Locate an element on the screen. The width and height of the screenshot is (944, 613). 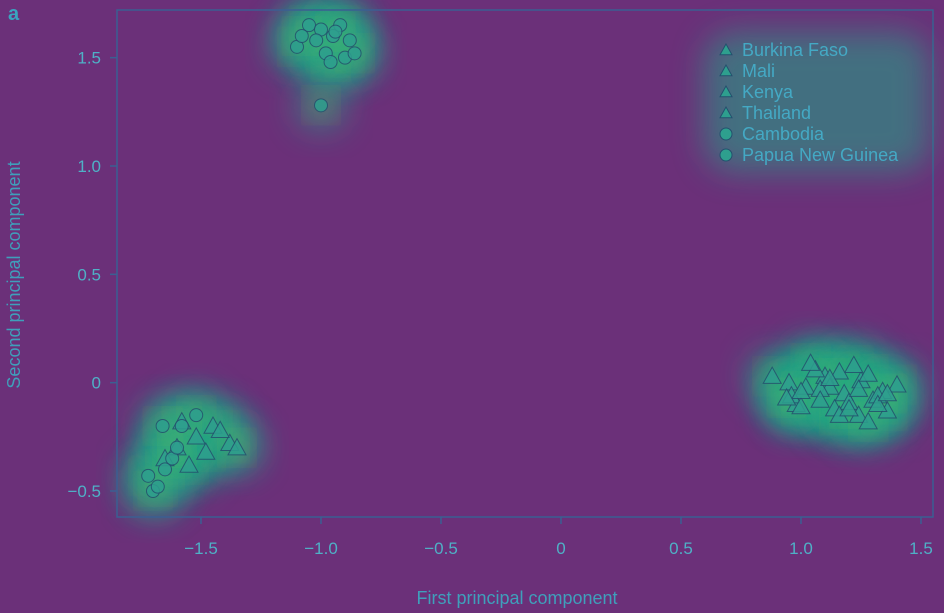
legend-item: Mali is located at coordinates (747, 71).